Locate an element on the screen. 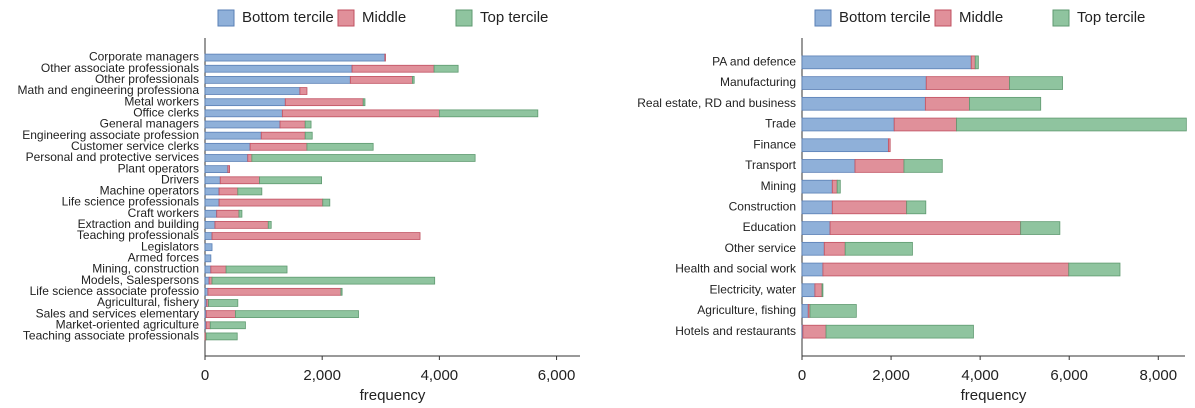  y-tick-label: Personal and protective services is located at coordinates (112, 157).